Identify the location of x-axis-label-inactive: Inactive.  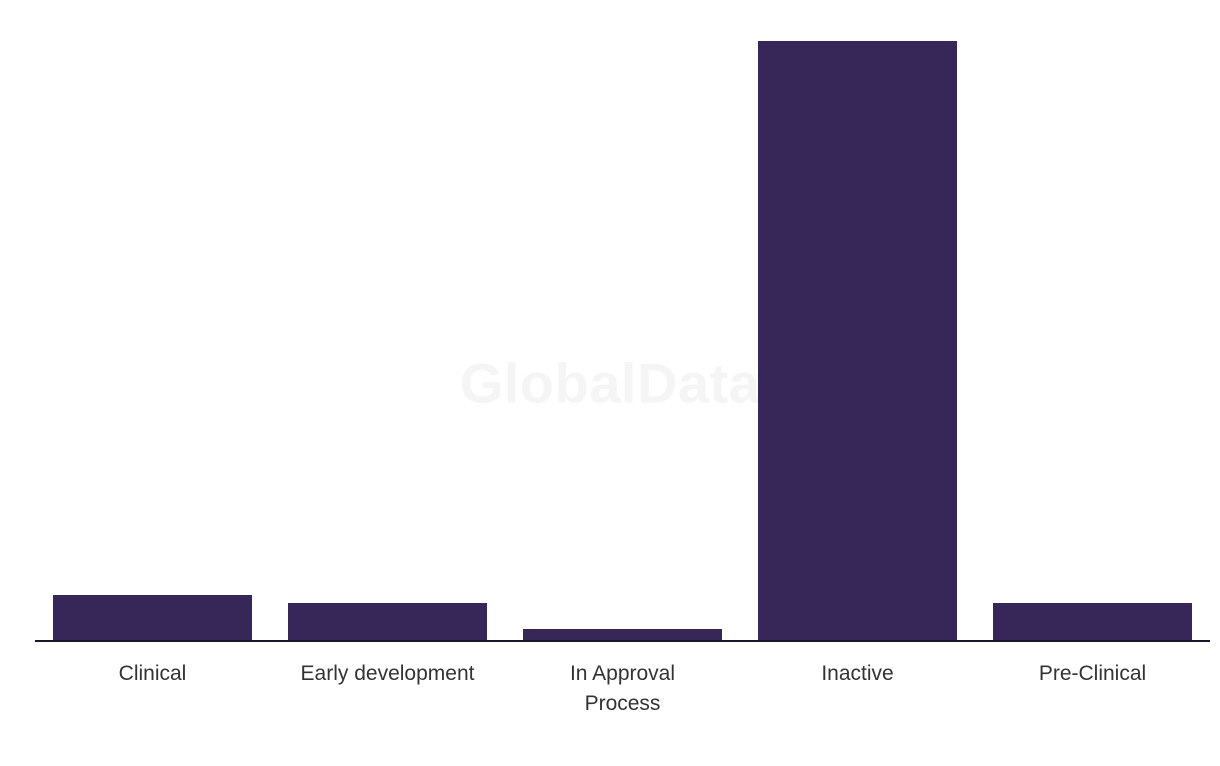
(857, 673).